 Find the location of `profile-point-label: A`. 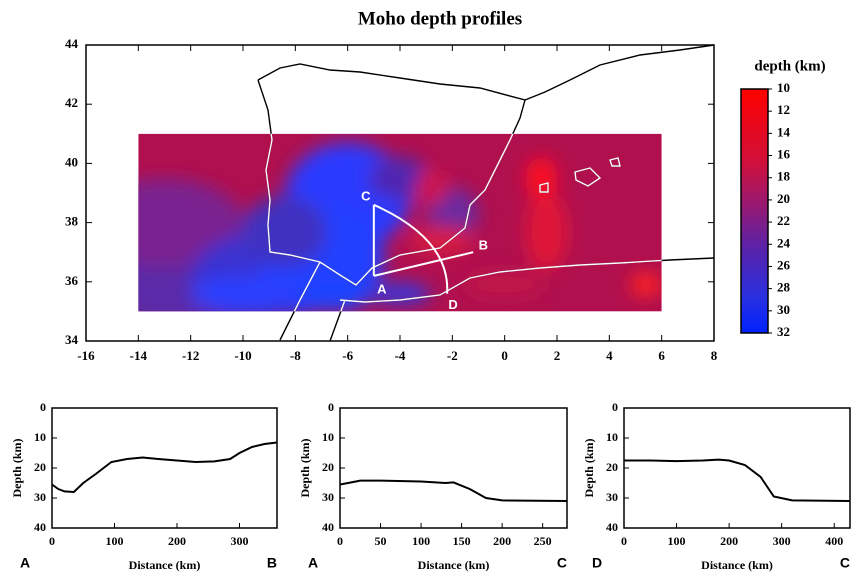

profile-point-label: A is located at coordinates (382, 288).